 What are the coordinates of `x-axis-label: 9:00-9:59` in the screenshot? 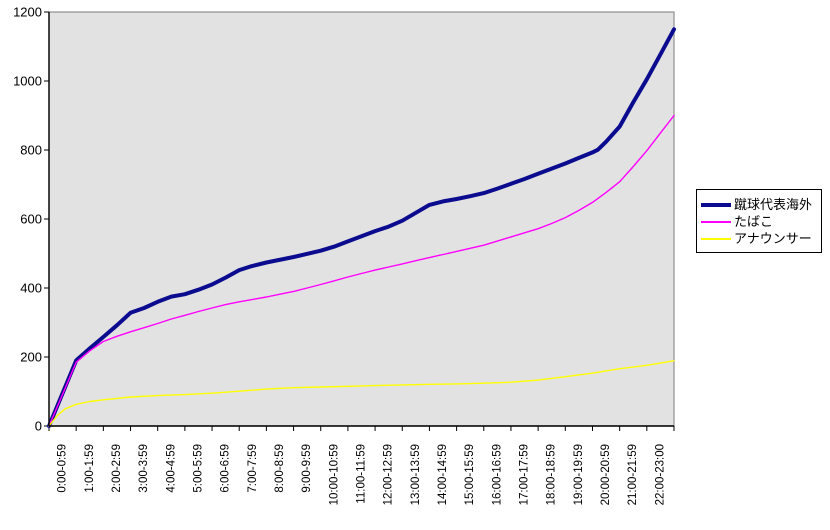 It's located at (307, 468).